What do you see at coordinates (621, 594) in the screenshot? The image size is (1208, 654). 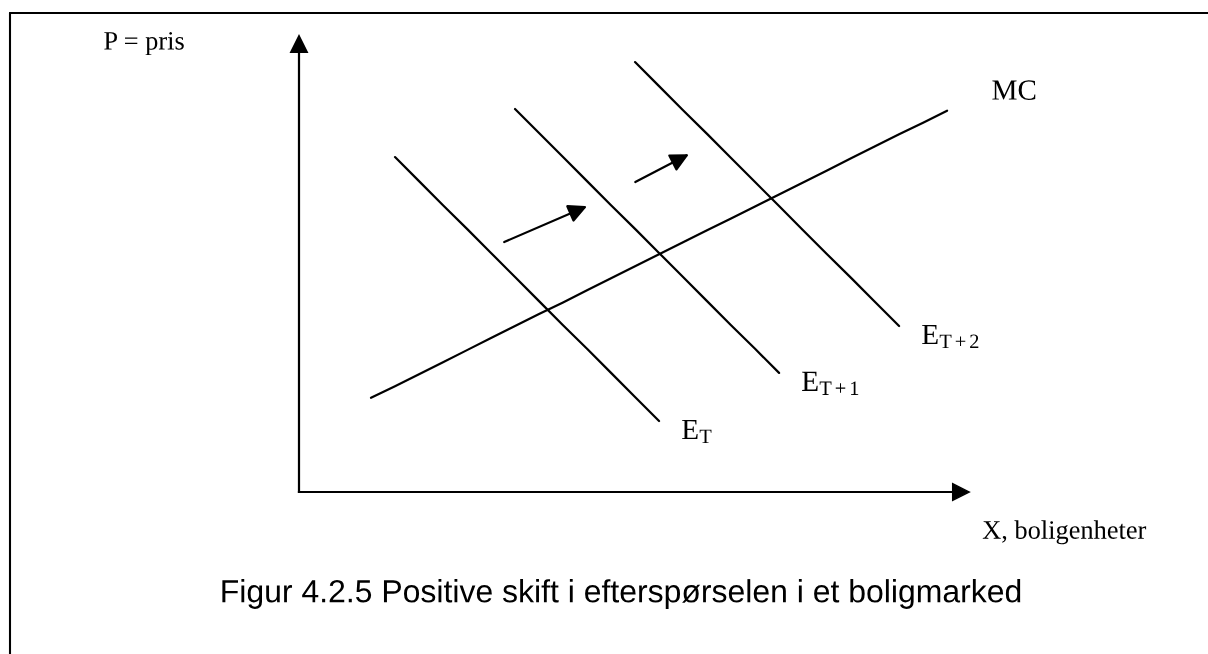 I see `text: Figur 4.2.5 Positive skift i efterspørselen i et boligmarked` at bounding box center [621, 594].